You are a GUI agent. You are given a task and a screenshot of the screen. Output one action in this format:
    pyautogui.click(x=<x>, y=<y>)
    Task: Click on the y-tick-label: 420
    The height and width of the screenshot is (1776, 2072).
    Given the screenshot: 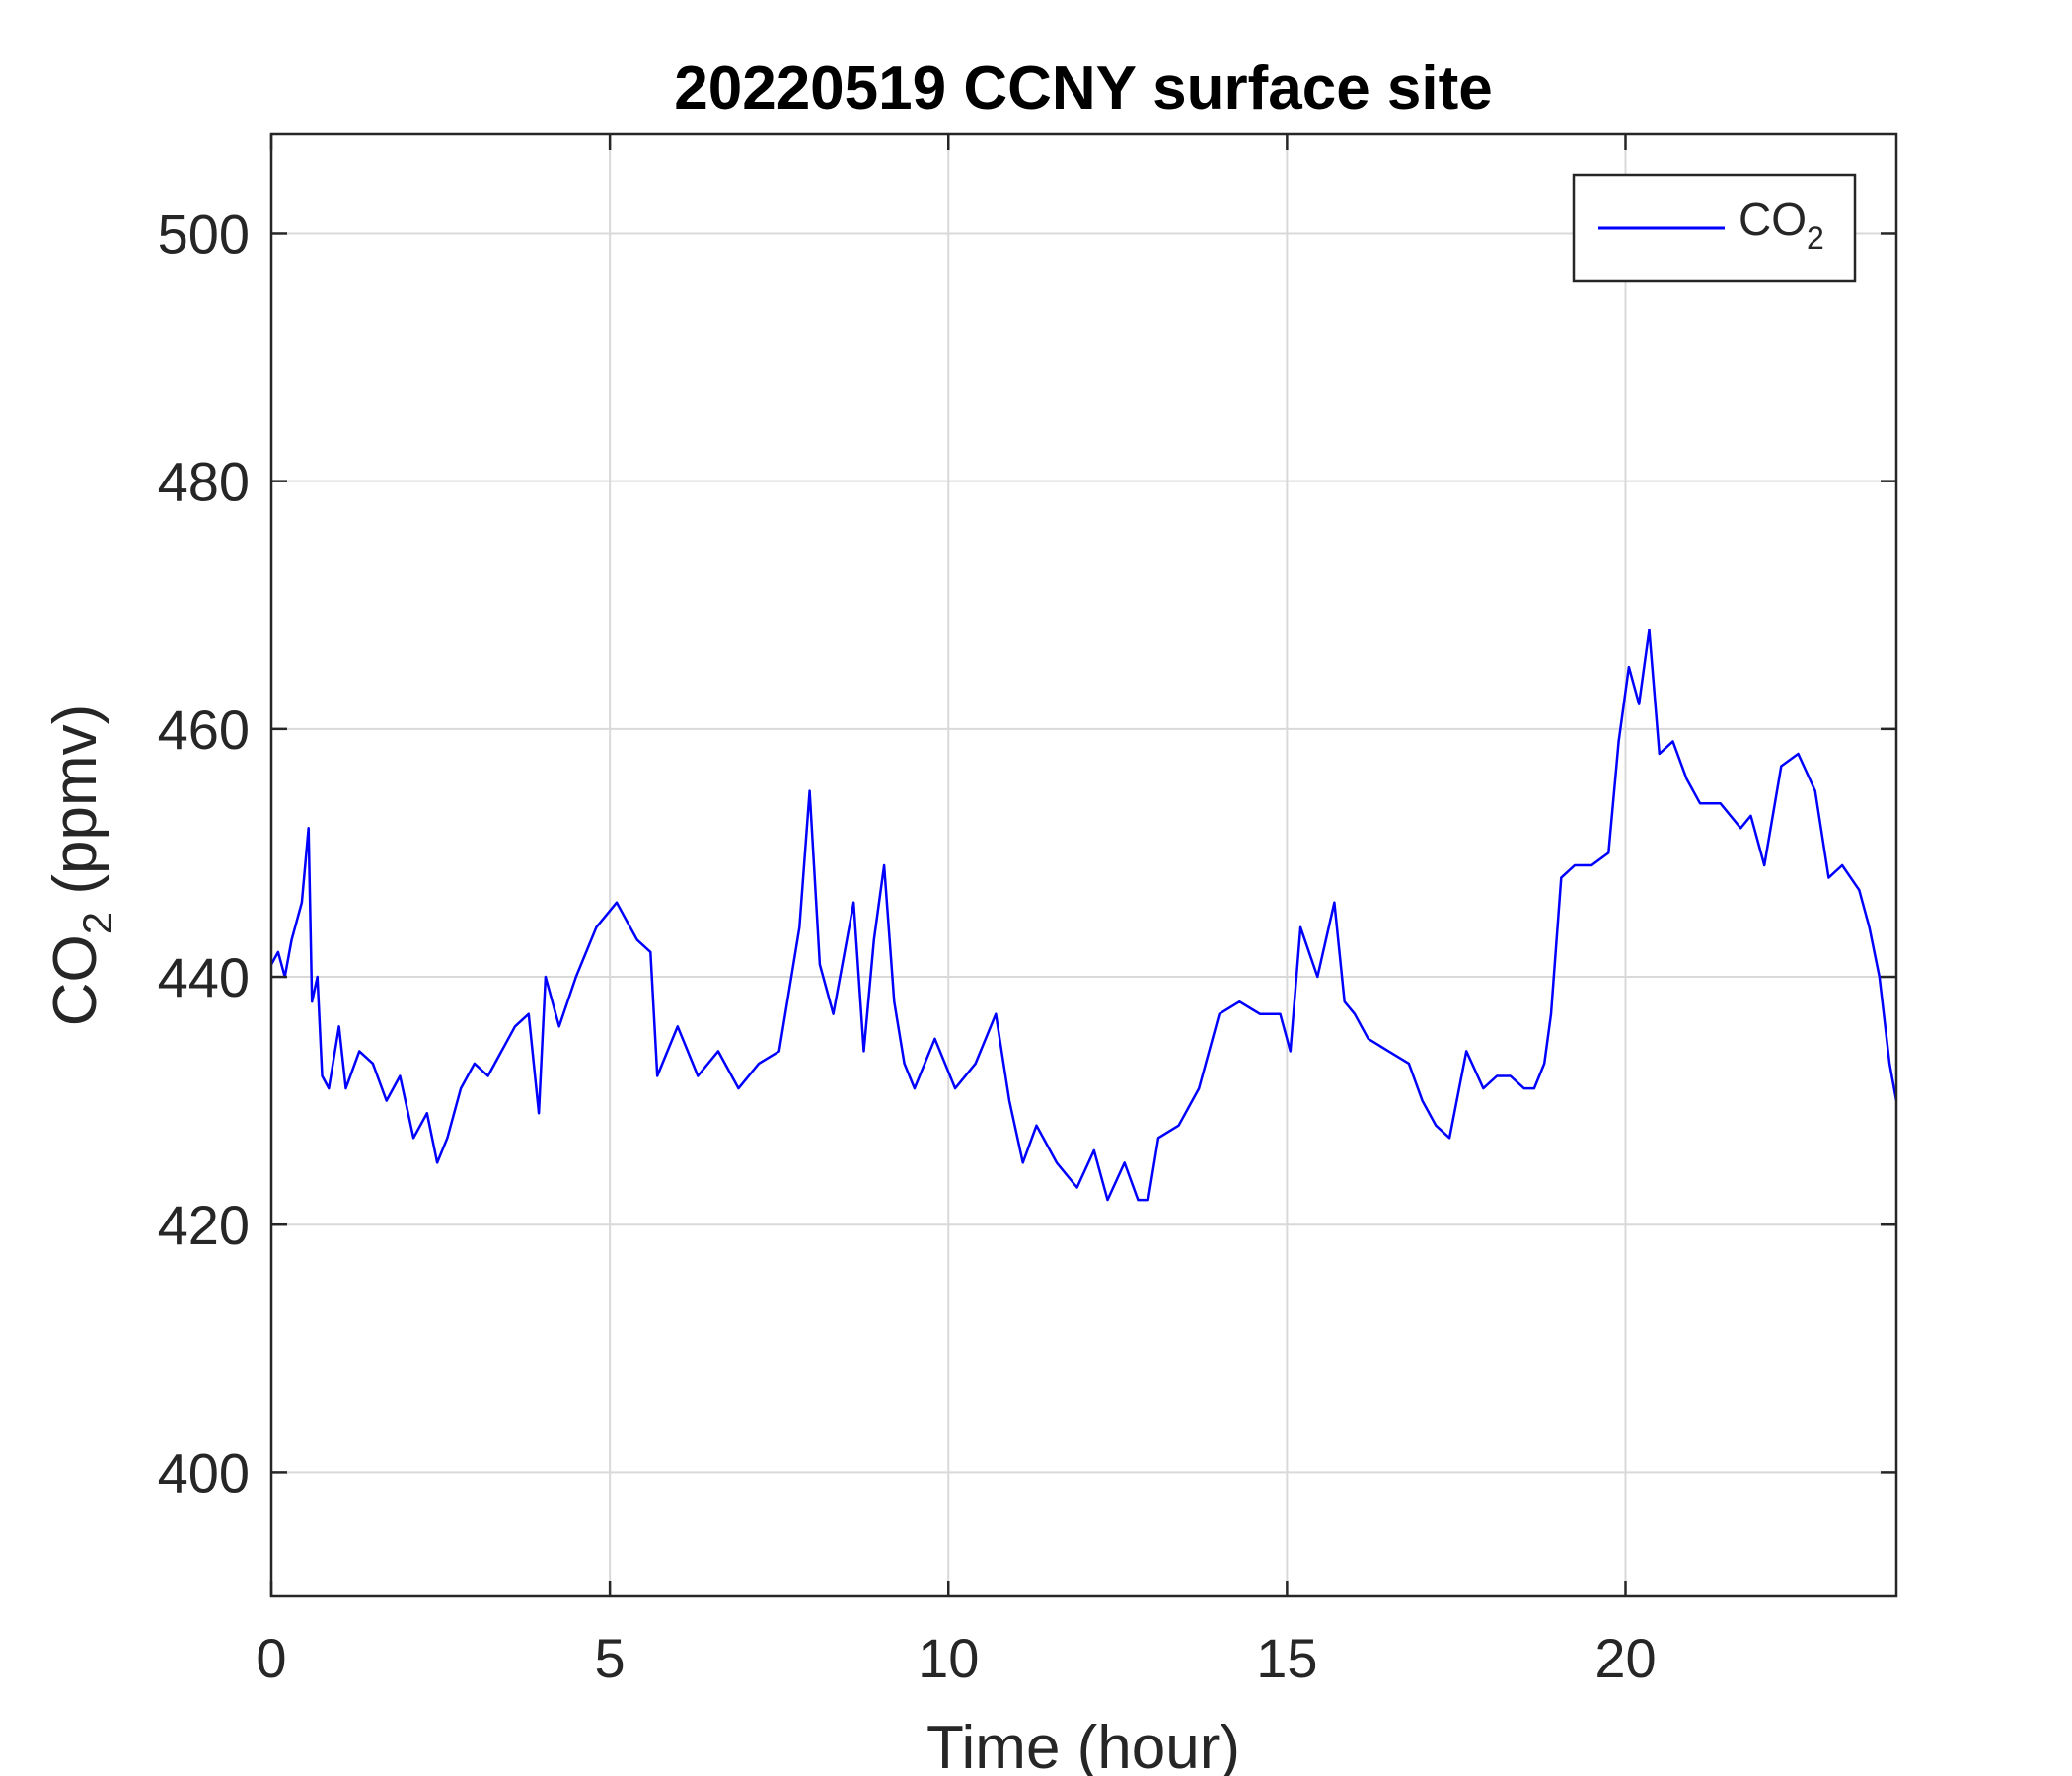 What is the action you would take?
    pyautogui.click(x=204, y=1225)
    